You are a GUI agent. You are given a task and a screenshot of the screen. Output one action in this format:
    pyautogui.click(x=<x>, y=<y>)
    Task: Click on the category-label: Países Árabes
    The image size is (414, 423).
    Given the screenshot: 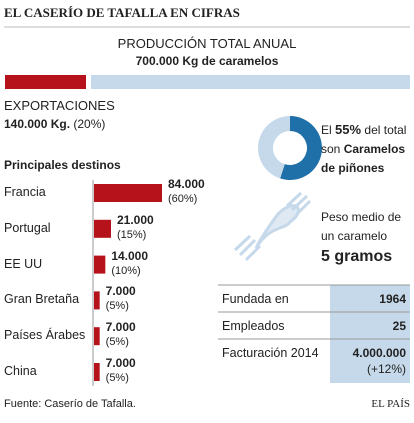 What is the action you would take?
    pyautogui.click(x=45, y=335)
    